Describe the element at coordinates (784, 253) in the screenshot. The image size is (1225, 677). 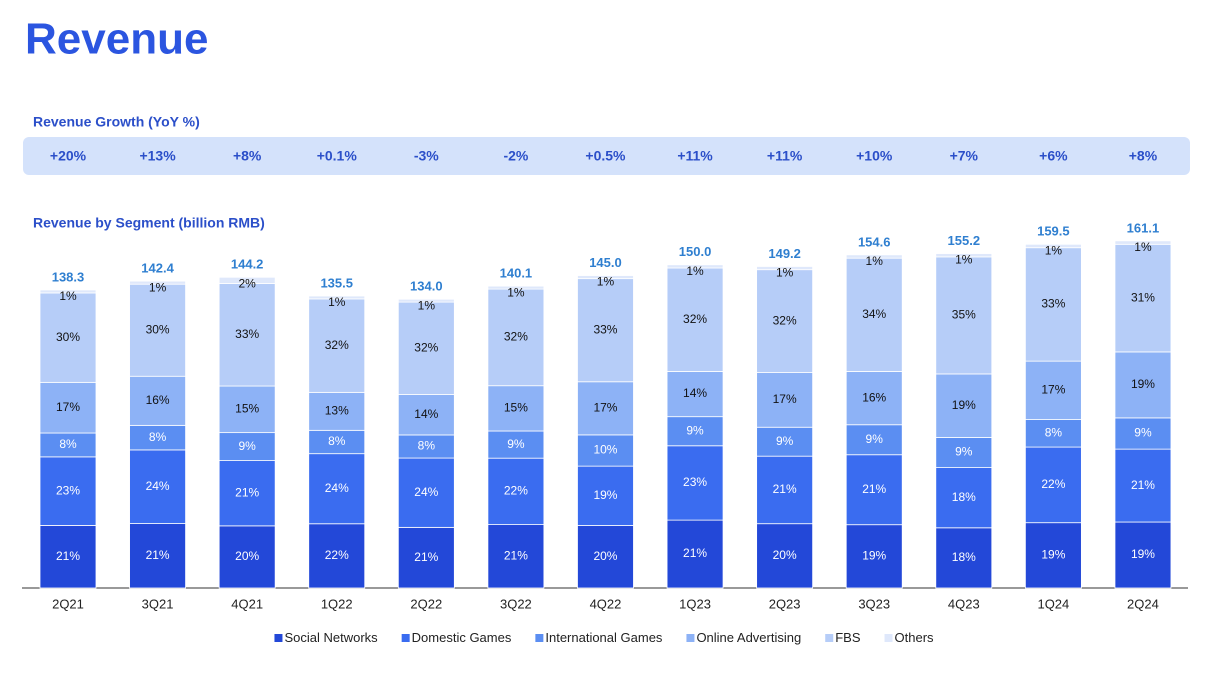
I see `total-label: 149.2` at that location.